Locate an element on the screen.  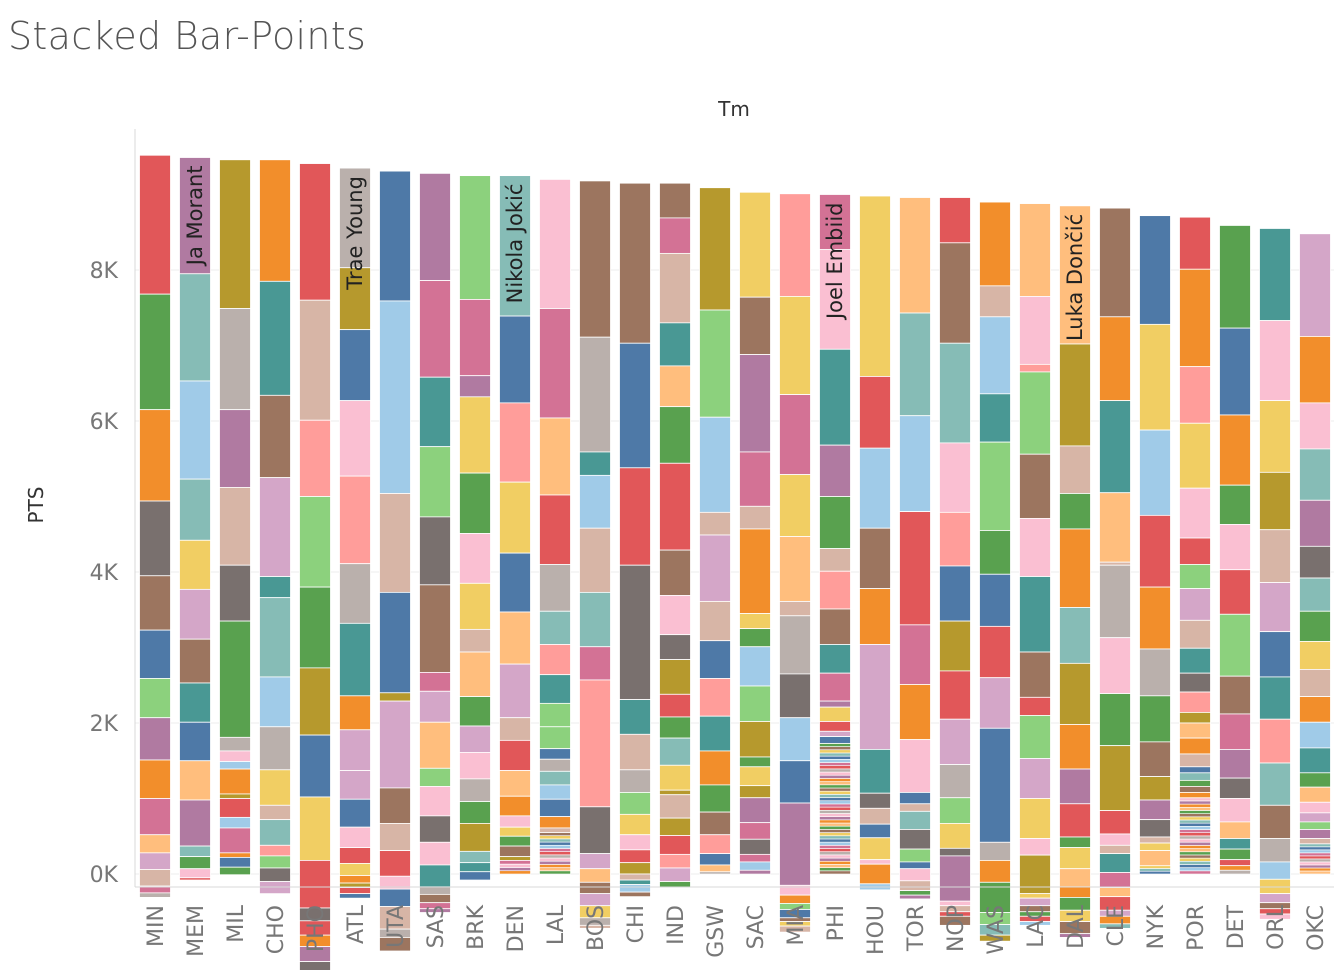
bar-cho is located at coordinates (275, 527).